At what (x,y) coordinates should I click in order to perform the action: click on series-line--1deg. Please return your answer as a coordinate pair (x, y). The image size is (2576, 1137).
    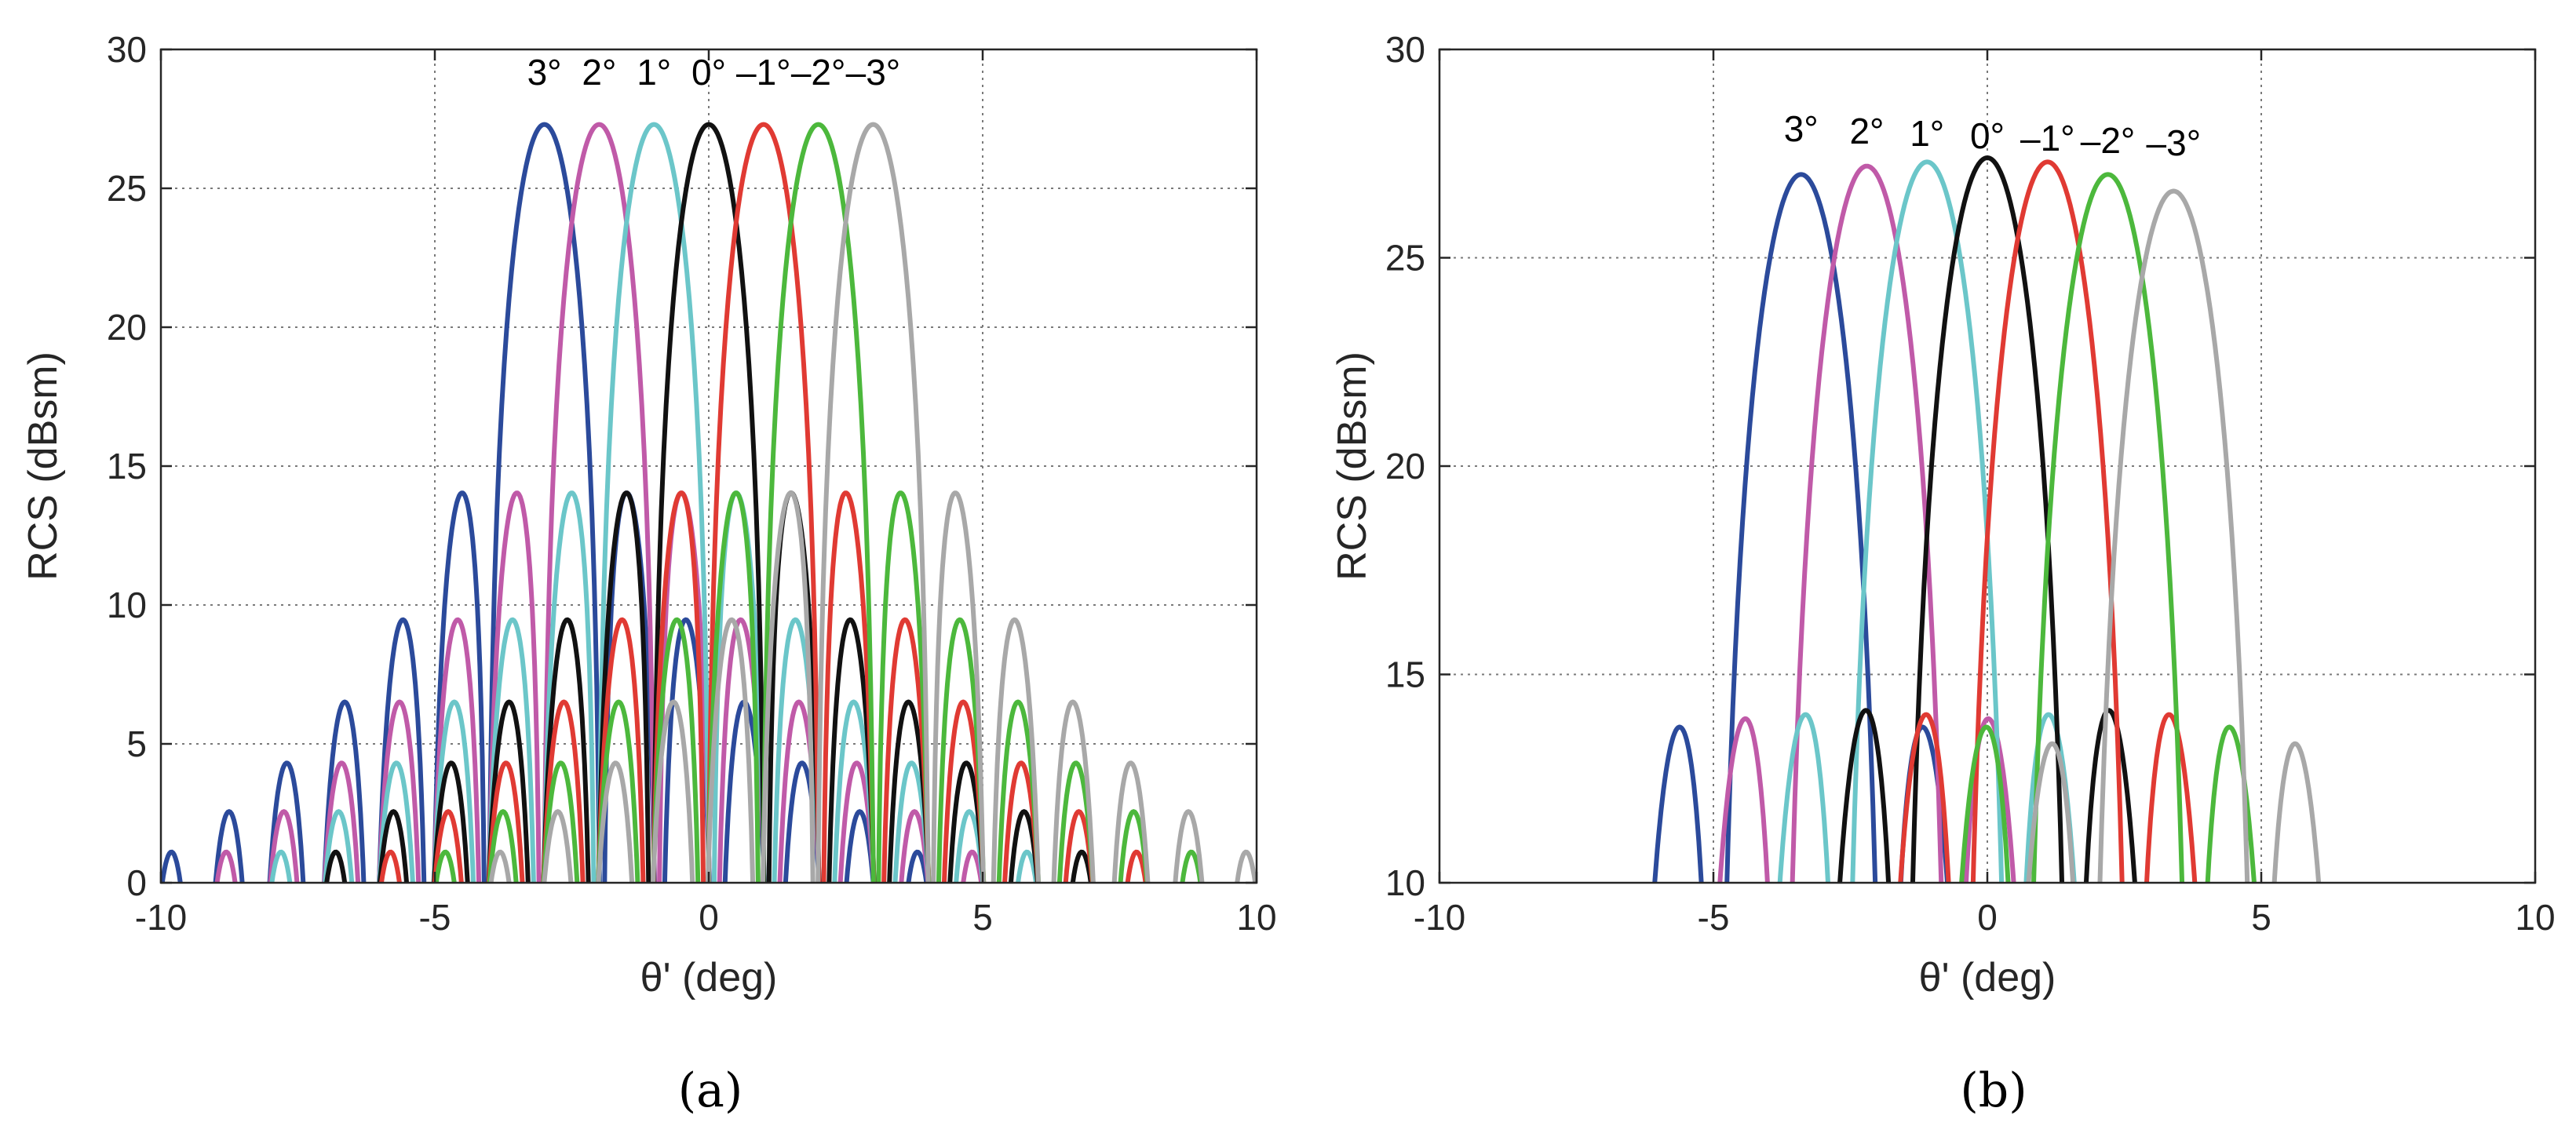
    Looking at the image, I should click on (2048, 521).